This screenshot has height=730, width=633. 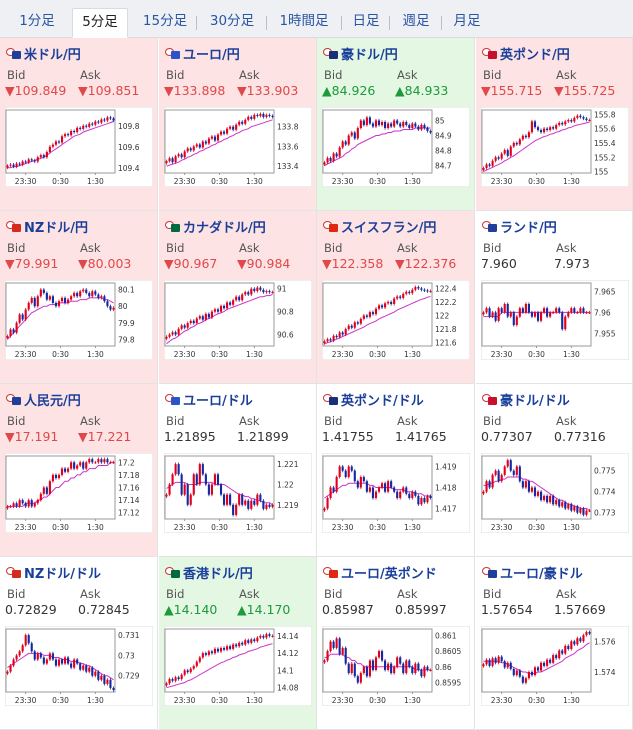 What do you see at coordinates (268, 263) in the screenshot?
I see `ask-value: 90.984` at bounding box center [268, 263].